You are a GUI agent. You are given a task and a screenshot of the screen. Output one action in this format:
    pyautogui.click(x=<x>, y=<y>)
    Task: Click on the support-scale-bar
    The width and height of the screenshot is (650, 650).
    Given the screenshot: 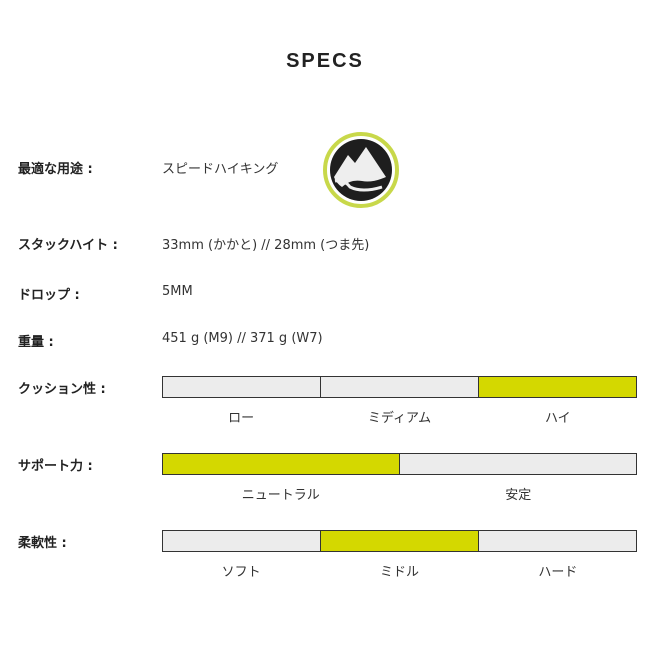 What is the action you would take?
    pyautogui.click(x=399, y=464)
    